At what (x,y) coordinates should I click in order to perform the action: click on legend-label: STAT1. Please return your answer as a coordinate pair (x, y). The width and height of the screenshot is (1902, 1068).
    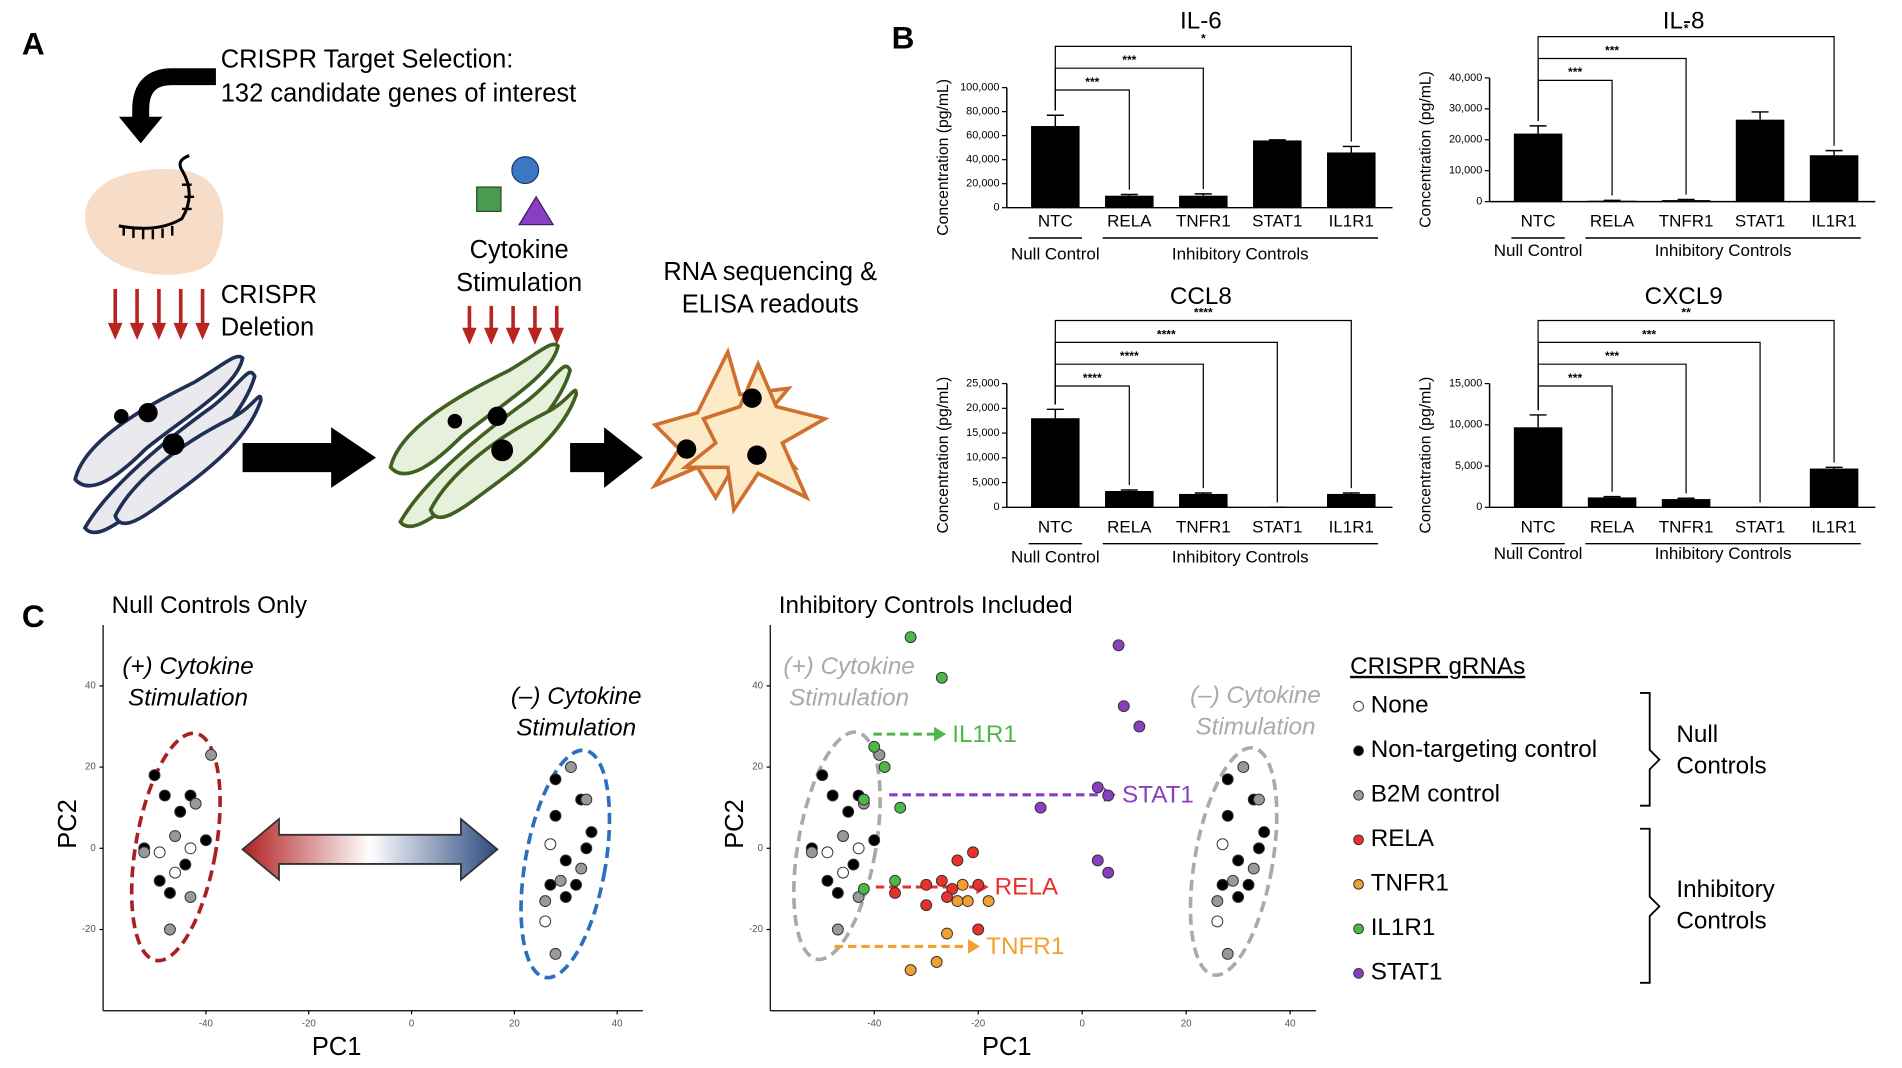
    Looking at the image, I should click on (1407, 972).